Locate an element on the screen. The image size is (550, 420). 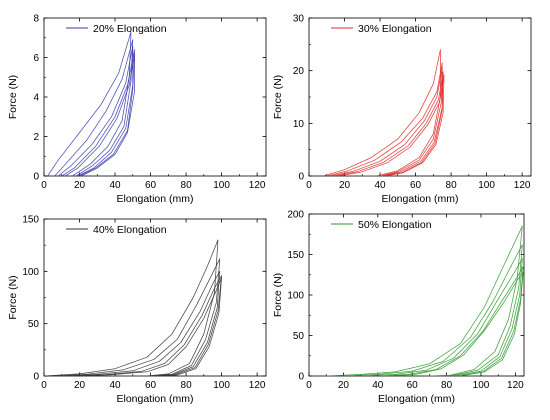
y-tick-label: 2 is located at coordinates (36, 137).